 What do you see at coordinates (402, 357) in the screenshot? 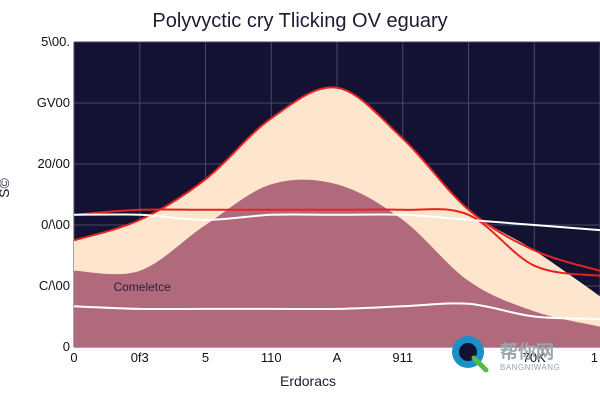
I see `x-tick-label: 911` at bounding box center [402, 357].